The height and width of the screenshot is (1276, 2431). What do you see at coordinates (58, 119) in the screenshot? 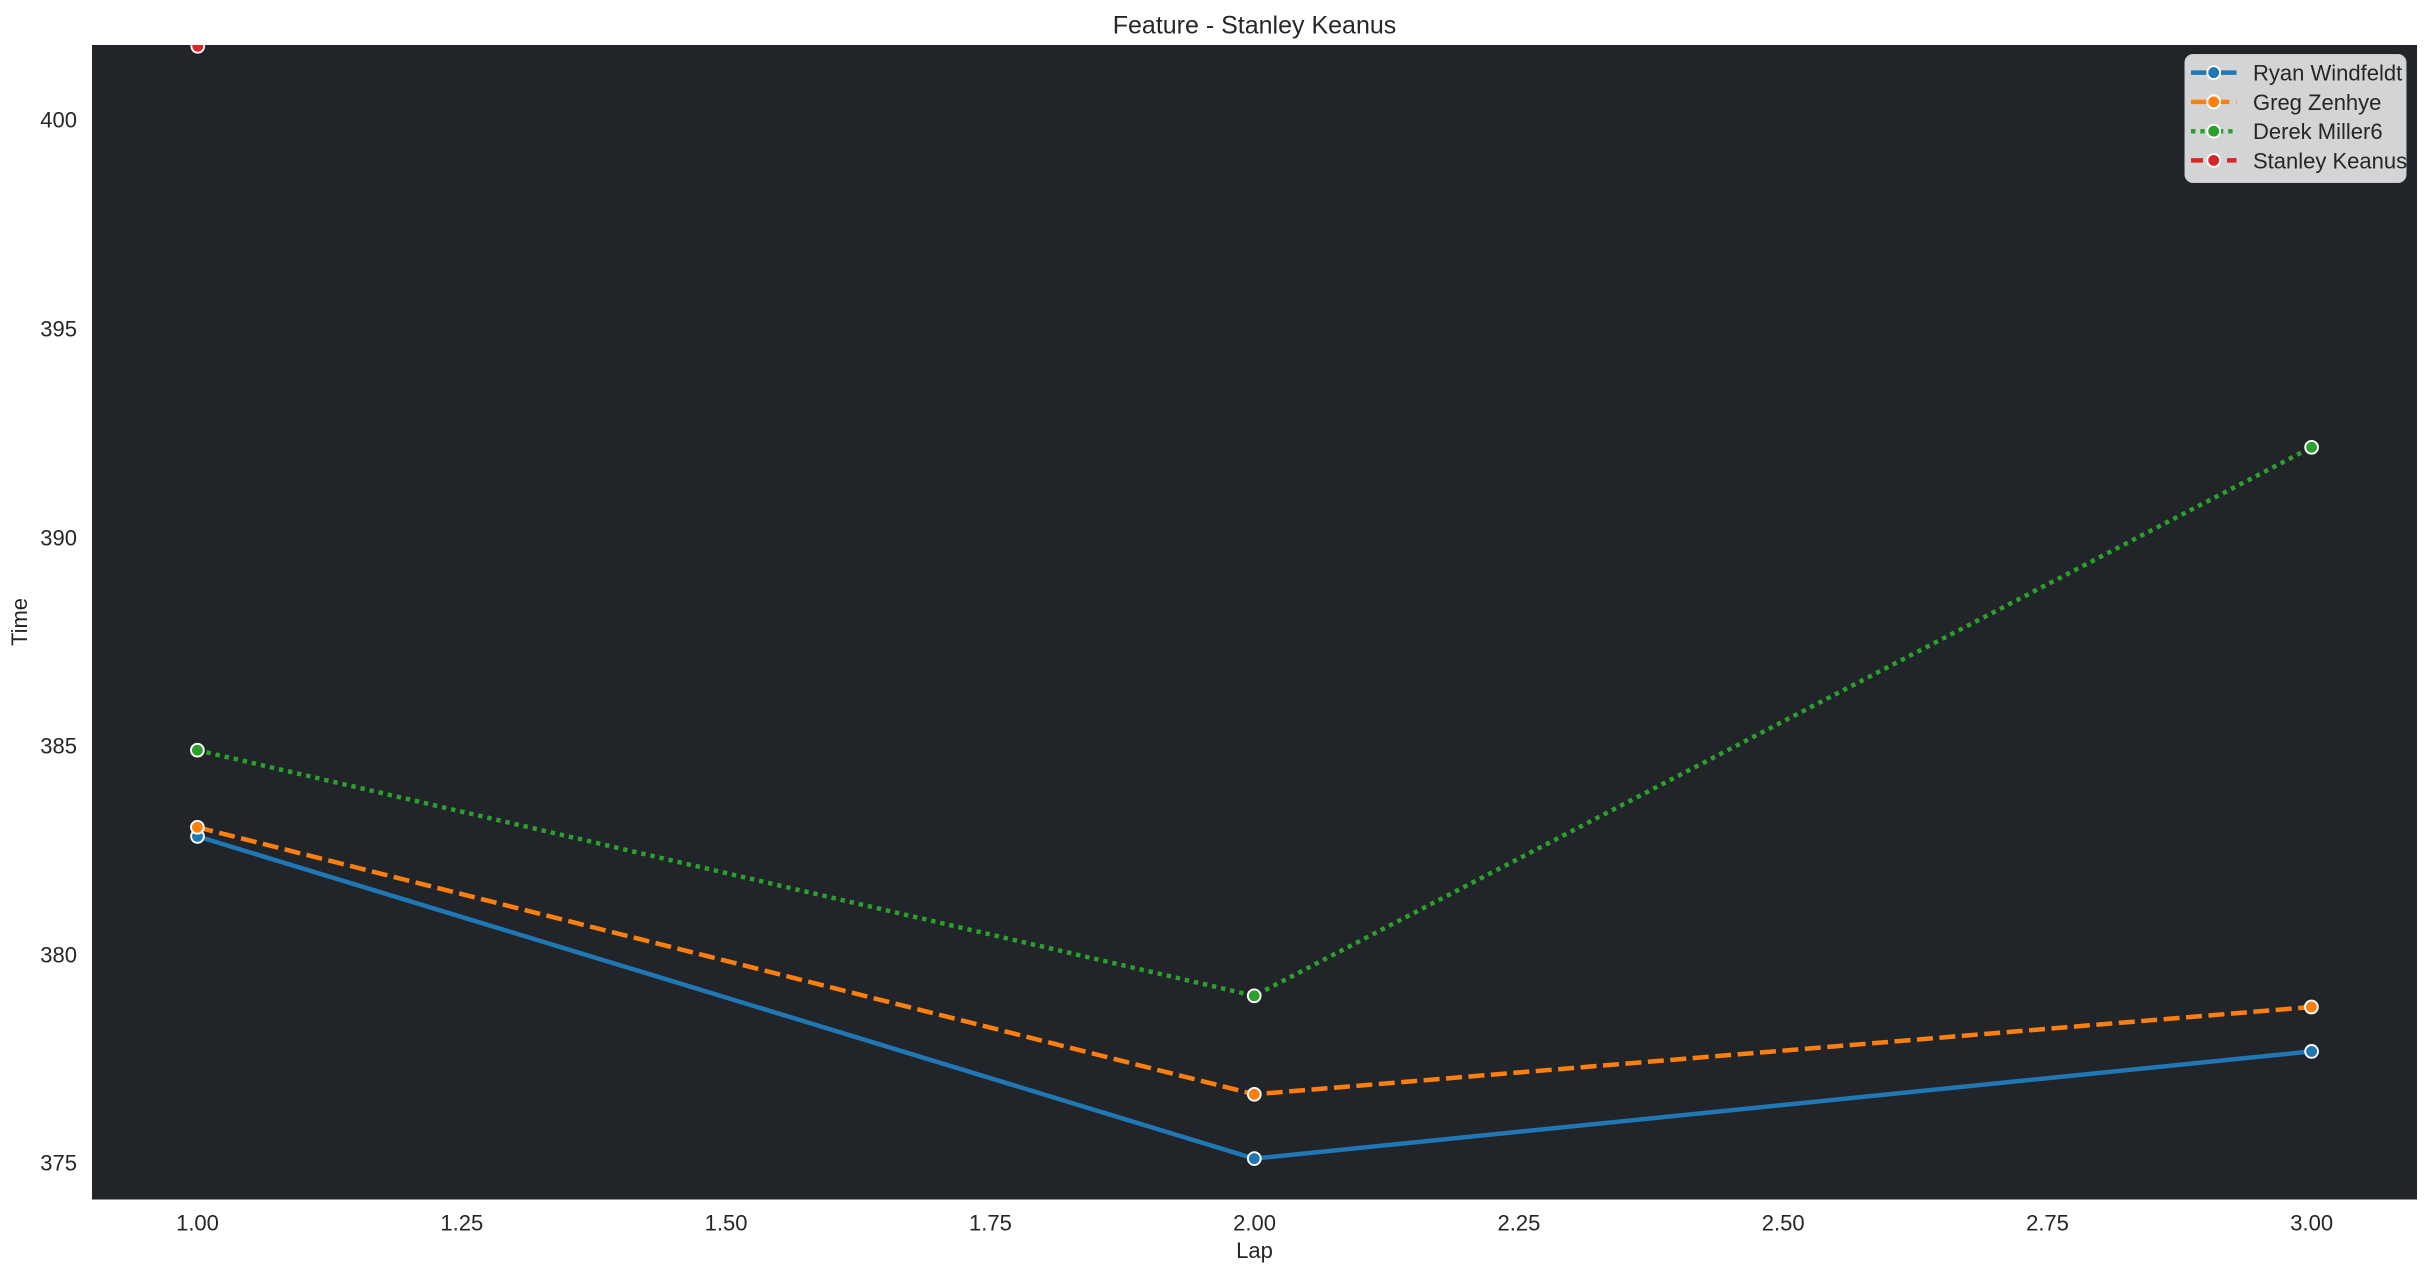
I see `svg-text: 400` at bounding box center [58, 119].